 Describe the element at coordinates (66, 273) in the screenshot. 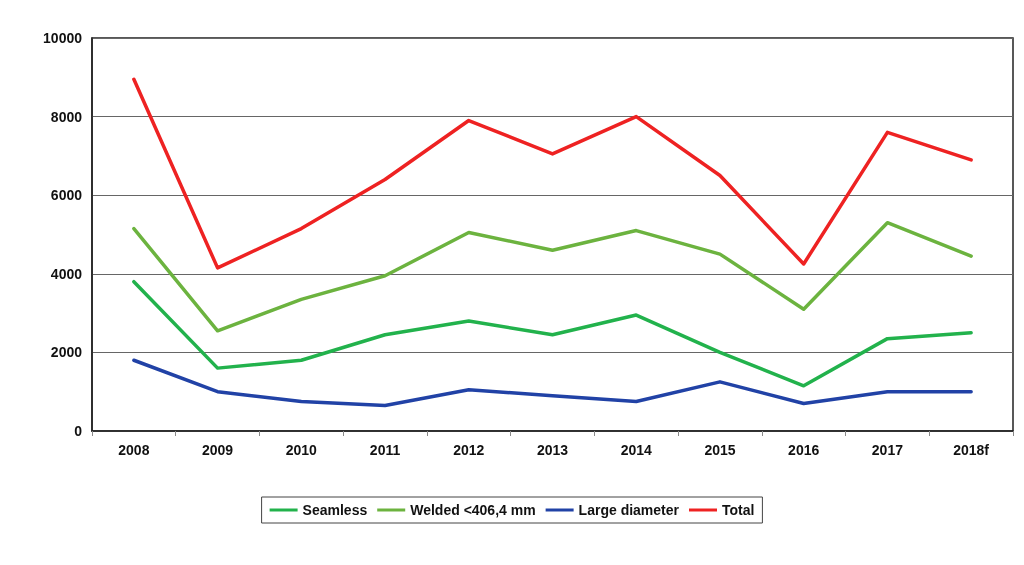

I see `y-tick-label: 4000` at that location.